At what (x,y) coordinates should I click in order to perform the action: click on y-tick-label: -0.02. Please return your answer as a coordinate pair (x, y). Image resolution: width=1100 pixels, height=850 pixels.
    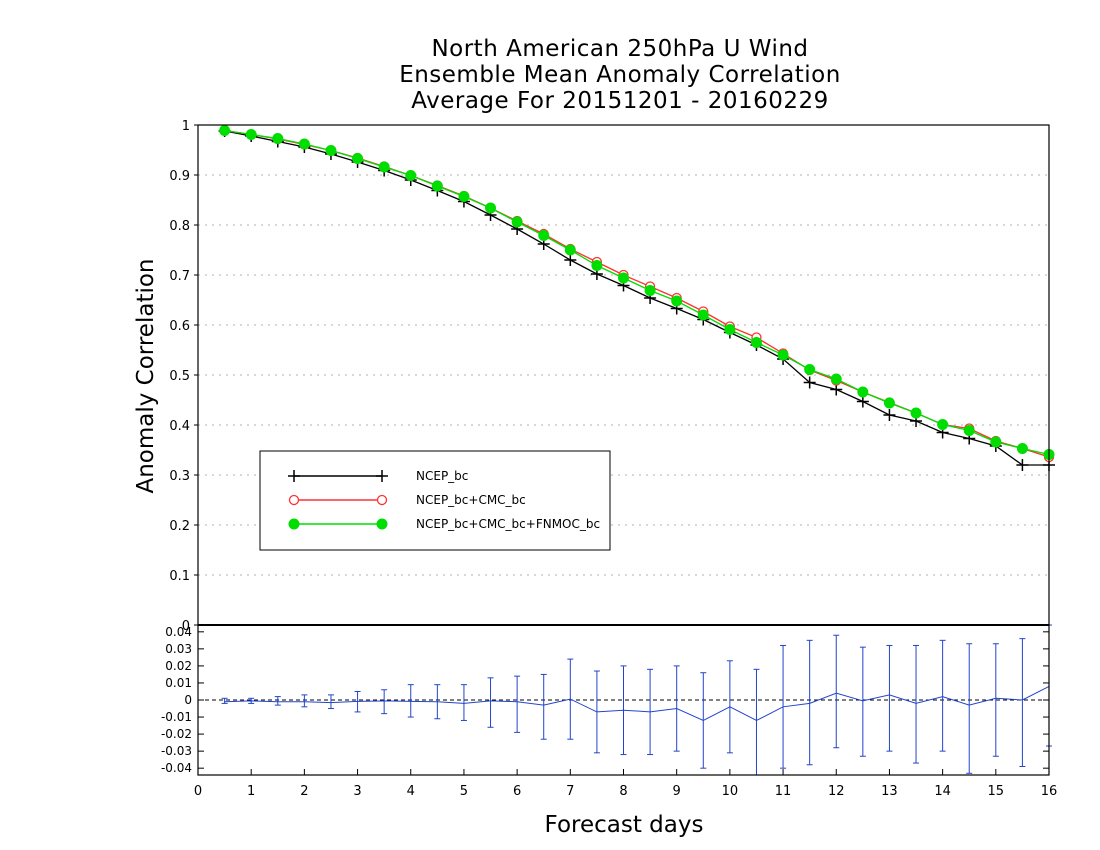
    Looking at the image, I should click on (176, 734).